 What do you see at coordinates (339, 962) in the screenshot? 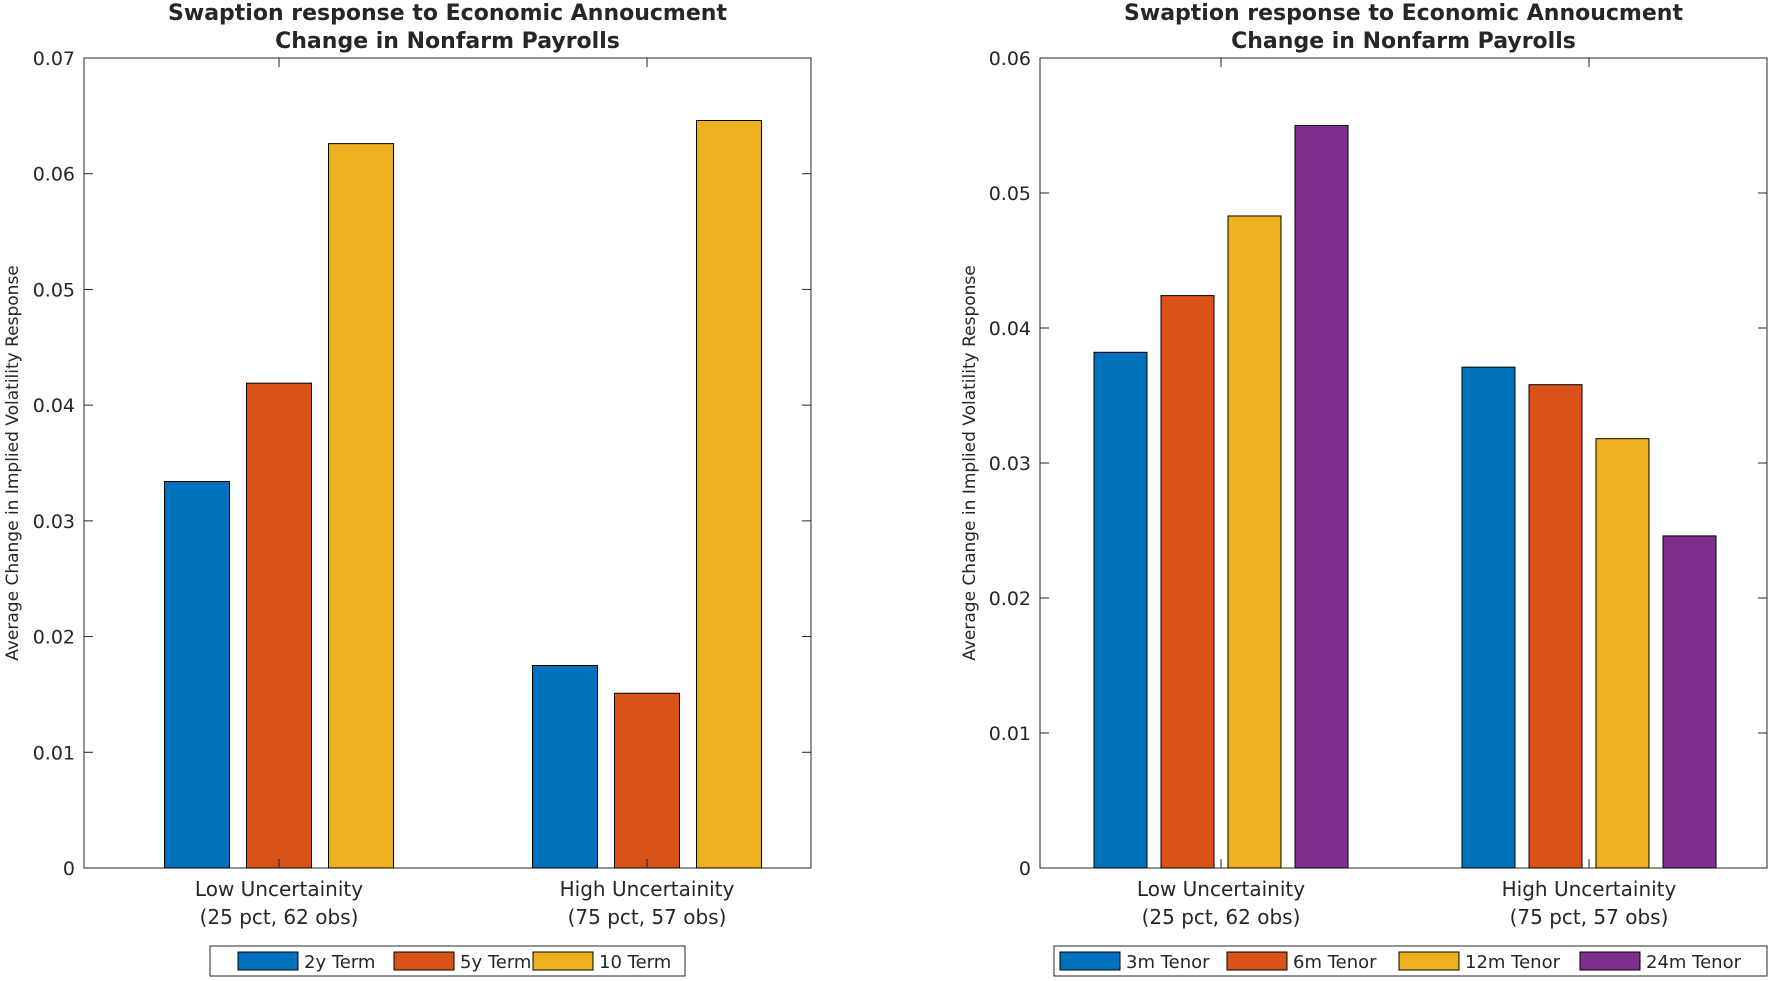
I see `legend-label: 2y Term` at bounding box center [339, 962].